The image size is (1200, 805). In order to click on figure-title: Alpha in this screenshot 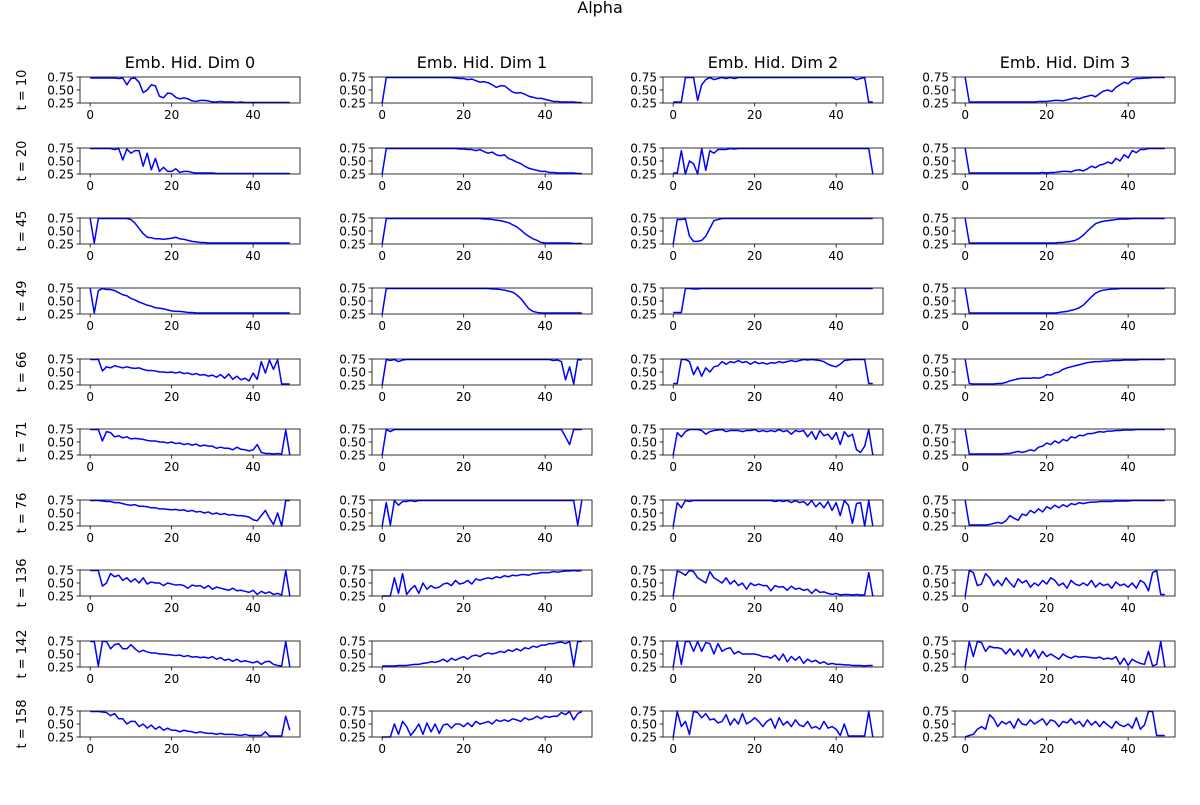, I will do `click(600, 8)`.